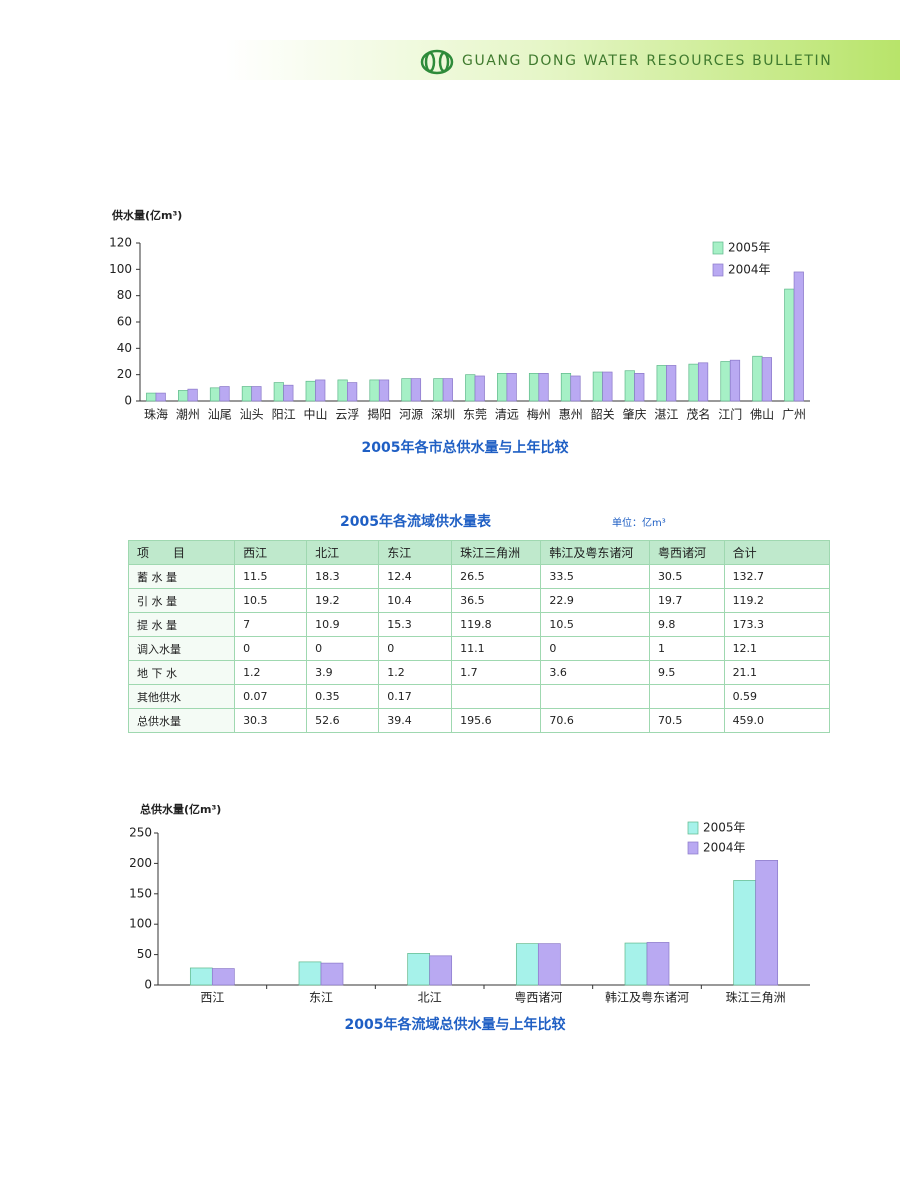 This screenshot has width=900, height=1187. Describe the element at coordinates (571, 415) in the screenshot. I see `x-tick-label: 惠州` at that location.